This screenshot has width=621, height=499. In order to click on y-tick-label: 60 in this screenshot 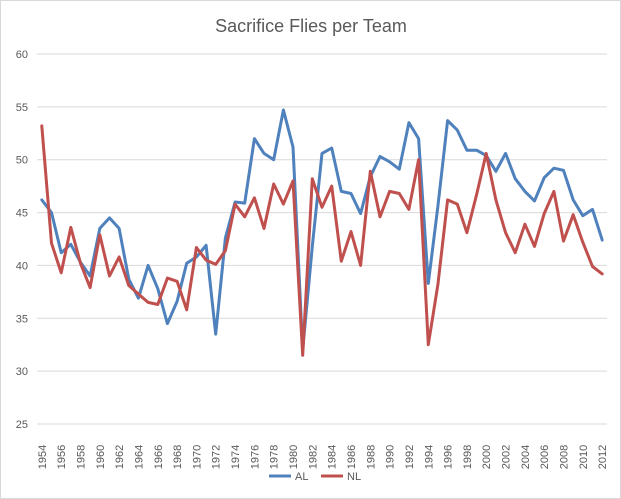, I will do `click(22, 55)`.